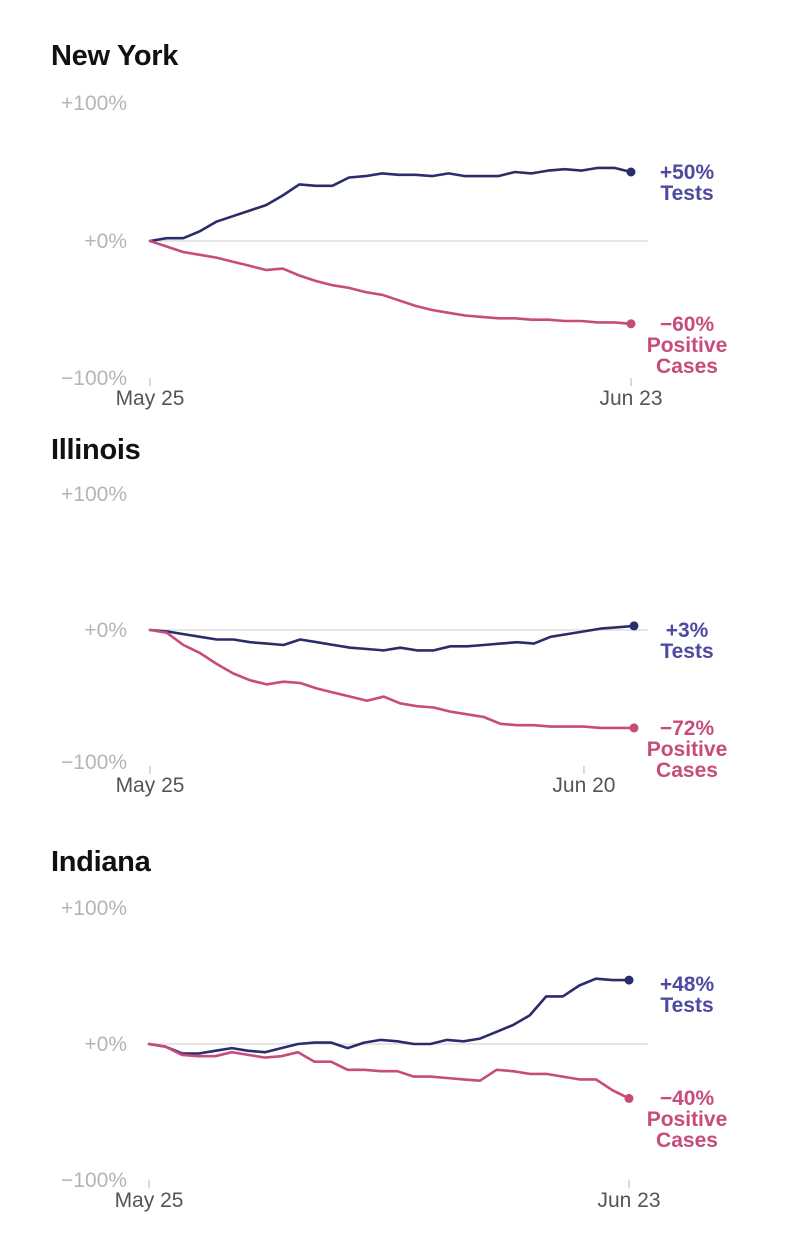 Image resolution: width=804 pixels, height=1252 pixels. What do you see at coordinates (687, 728) in the screenshot?
I see `end-value-label: −72%` at bounding box center [687, 728].